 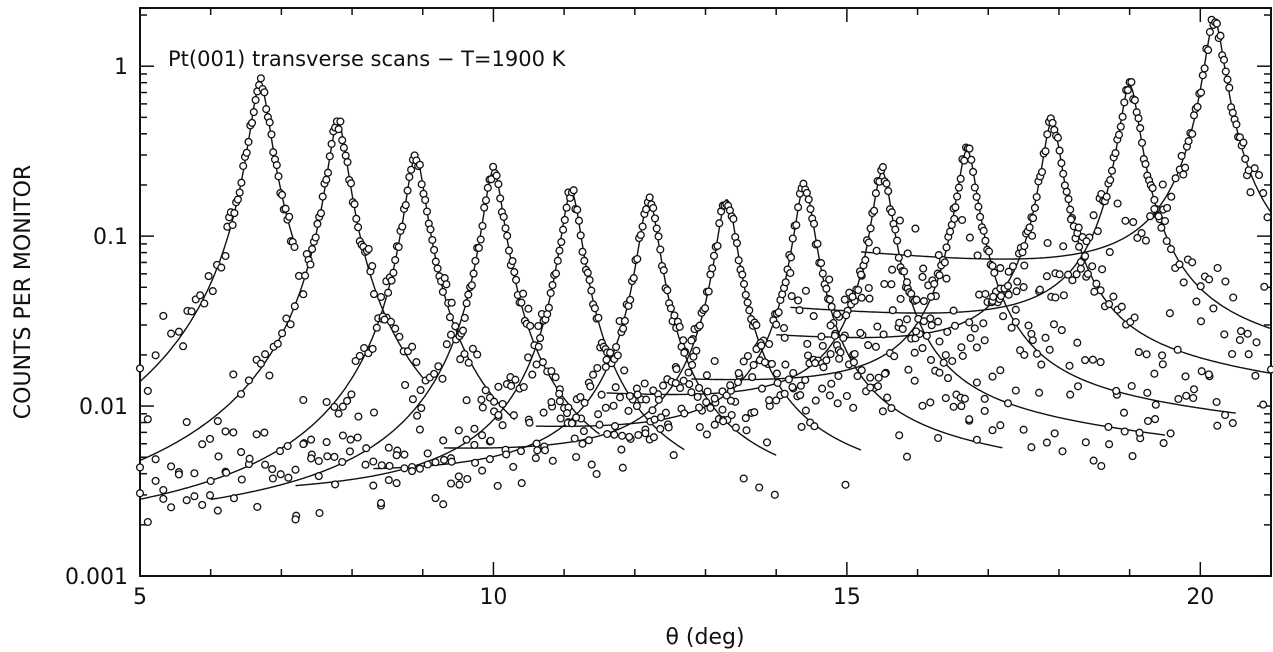 I want to click on y-tick-label: 0.1, so click(x=110, y=237).